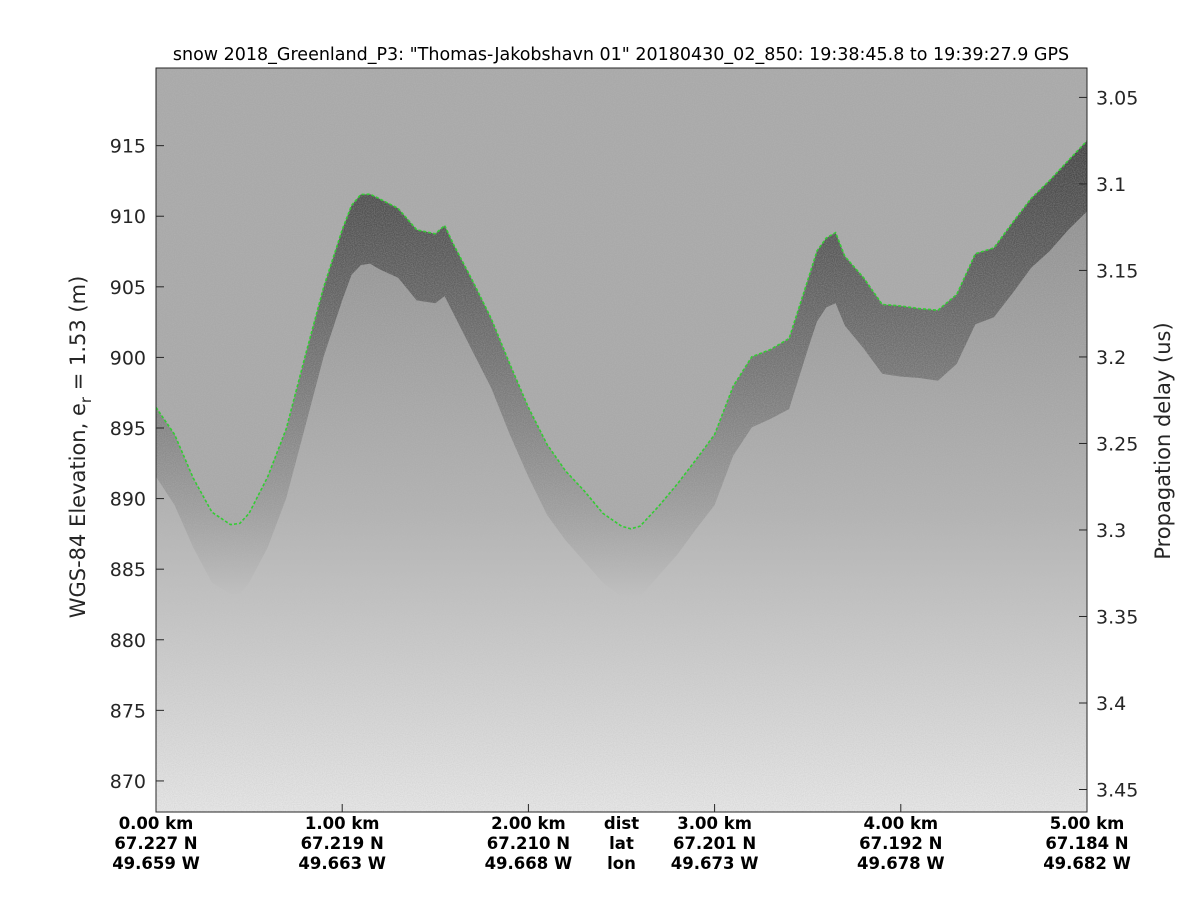 This screenshot has height=900, width=1200. I want to click on left-axis-tick-label: 885, so click(128, 570).